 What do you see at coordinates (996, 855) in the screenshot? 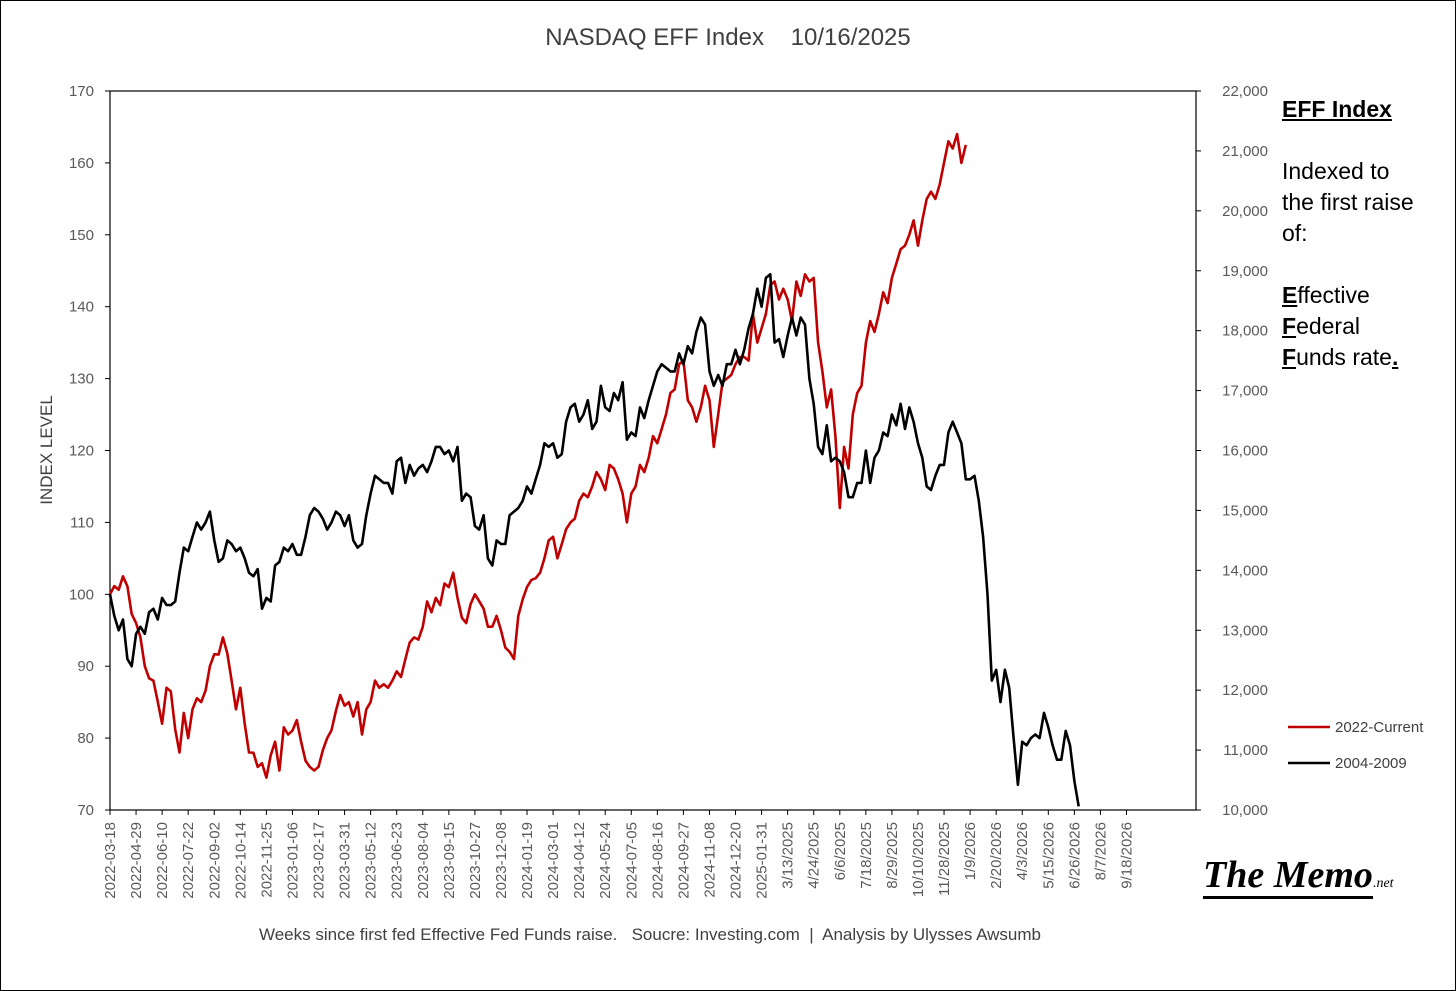
I see `x-tick-label: 2/20/2026` at bounding box center [996, 855].